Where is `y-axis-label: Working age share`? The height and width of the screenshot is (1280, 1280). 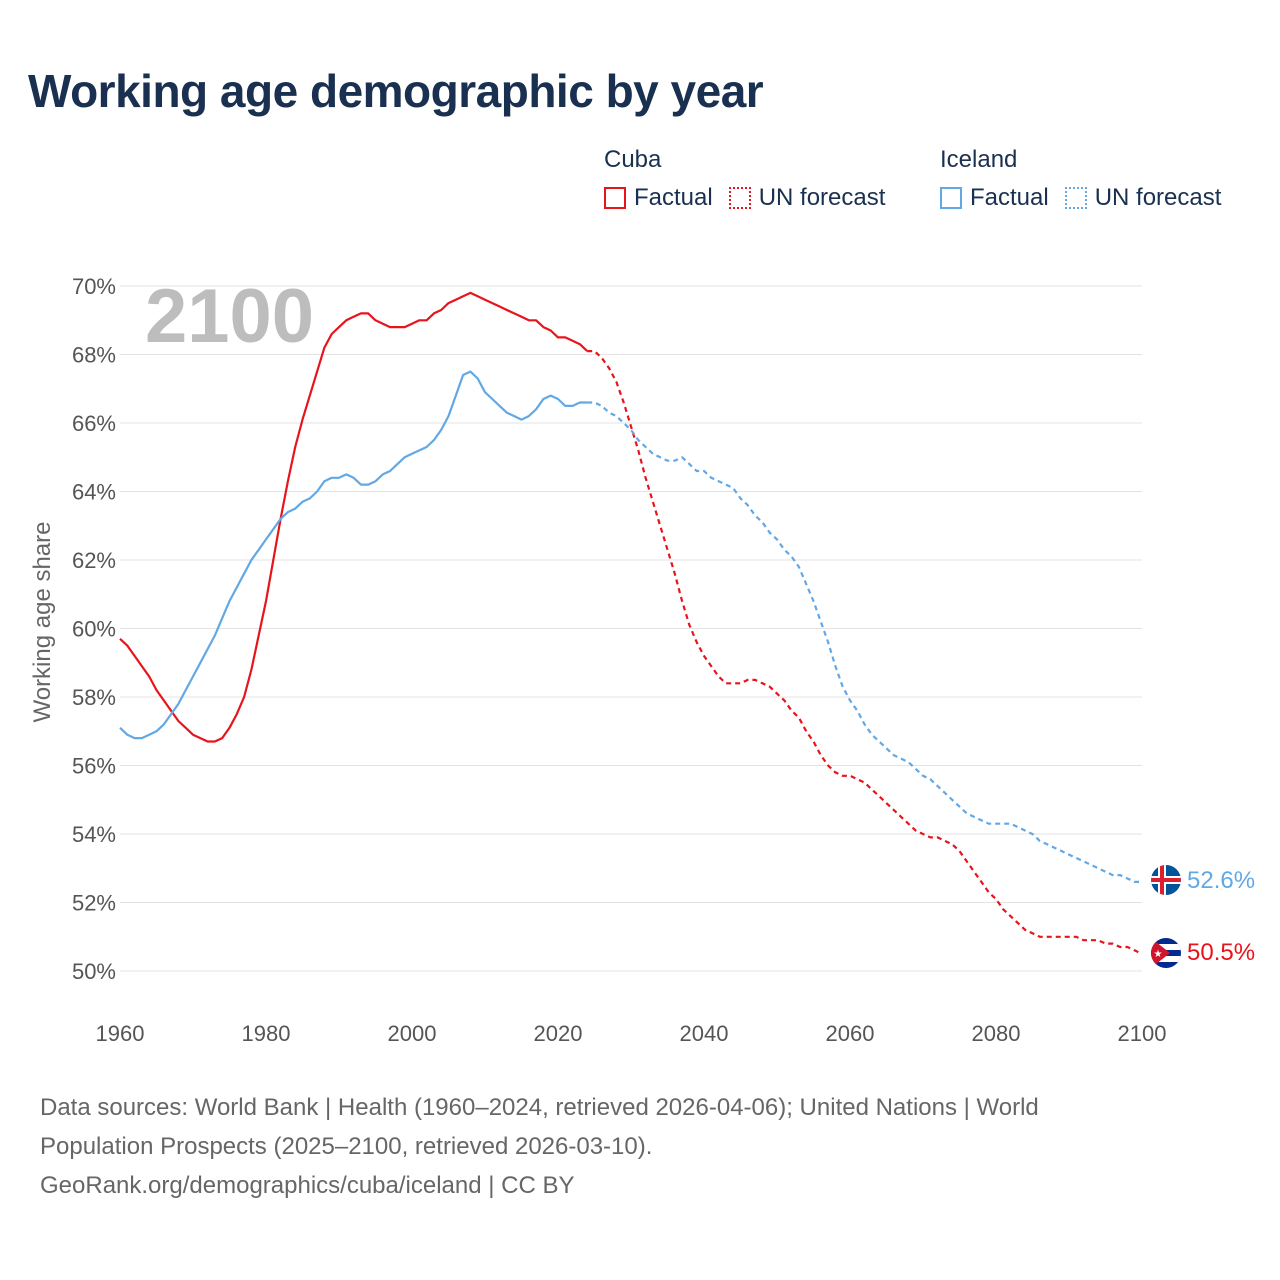
y-axis-label: Working age share is located at coordinates (42, 622).